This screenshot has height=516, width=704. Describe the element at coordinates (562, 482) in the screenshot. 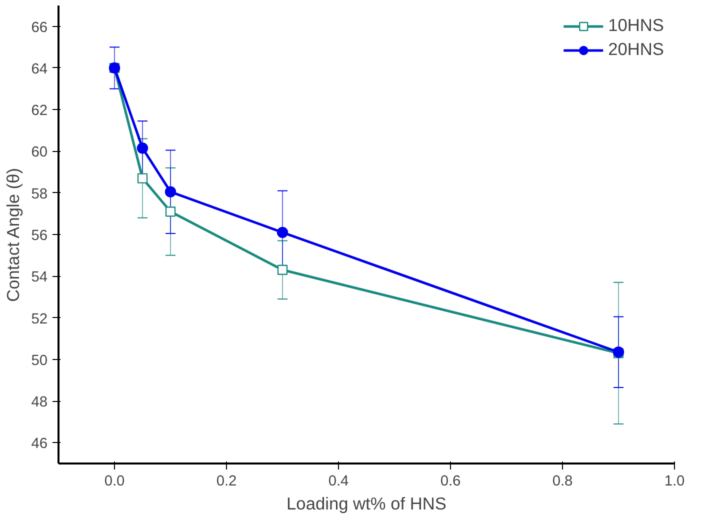

I see `x-tick-label: 0.8` at that location.